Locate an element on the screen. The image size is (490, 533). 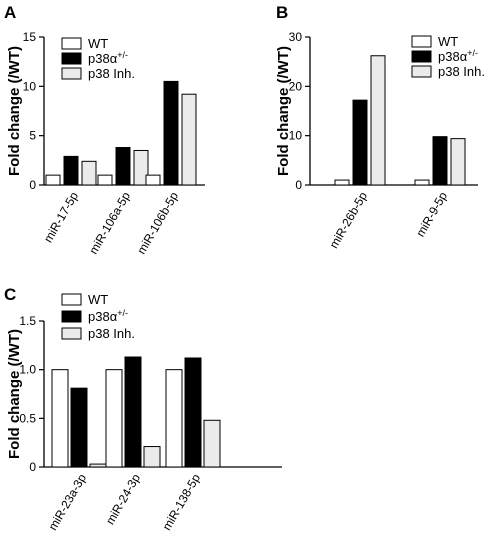
category-label: miR-138-5p is located at coordinates (182, 502).